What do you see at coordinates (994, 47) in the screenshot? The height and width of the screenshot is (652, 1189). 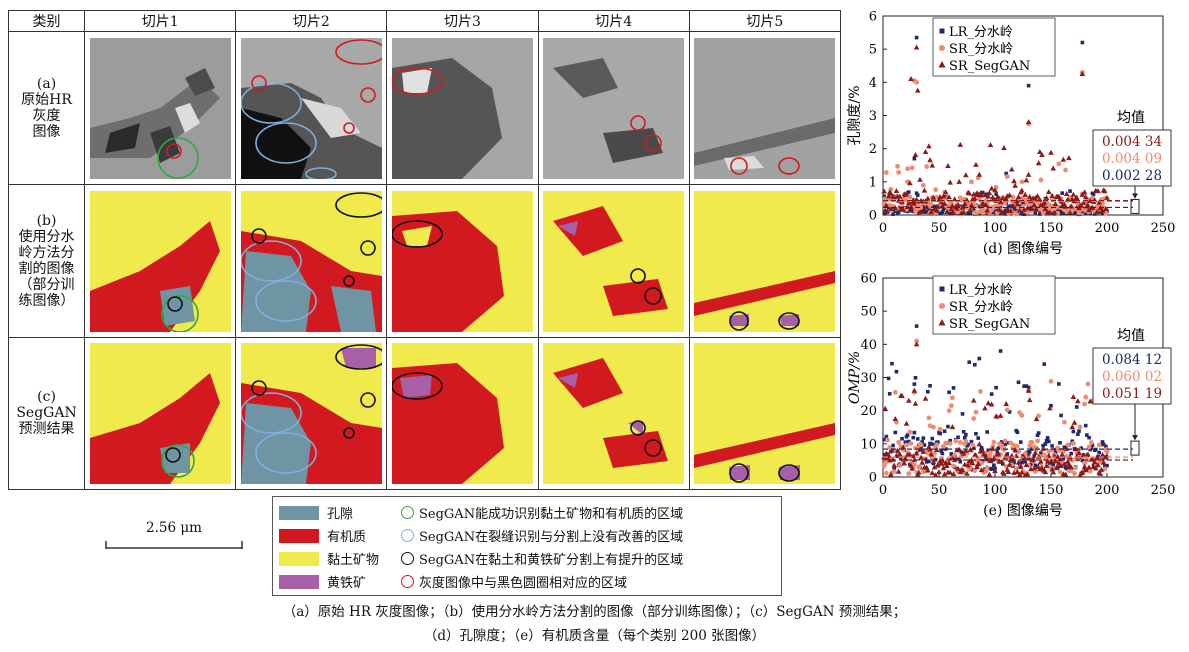 I see `chart-legend-box` at bounding box center [994, 47].